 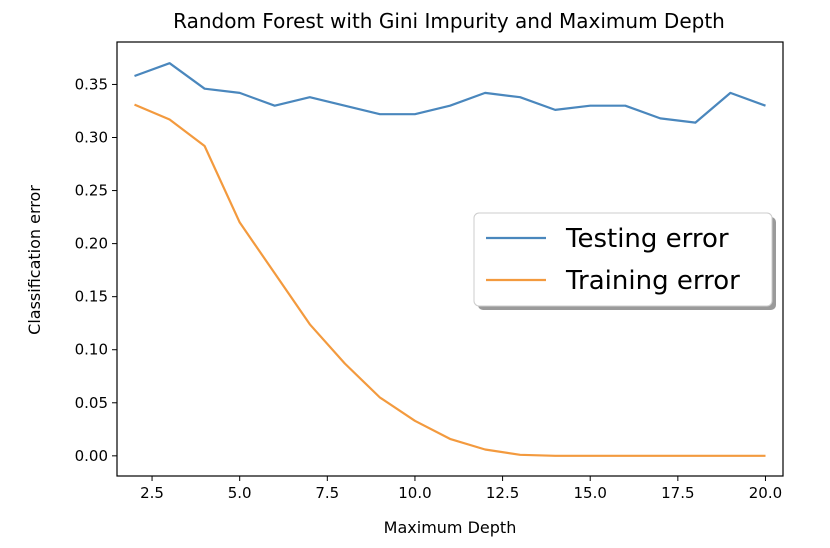 I want to click on y-tick-label: 0.00, so click(x=91, y=456).